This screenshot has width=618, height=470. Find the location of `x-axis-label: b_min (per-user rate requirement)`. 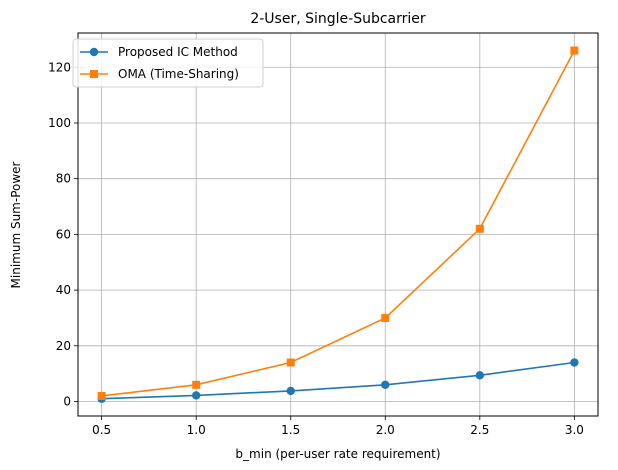

x-axis-label: b_min (per-user rate requirement) is located at coordinates (337, 454).